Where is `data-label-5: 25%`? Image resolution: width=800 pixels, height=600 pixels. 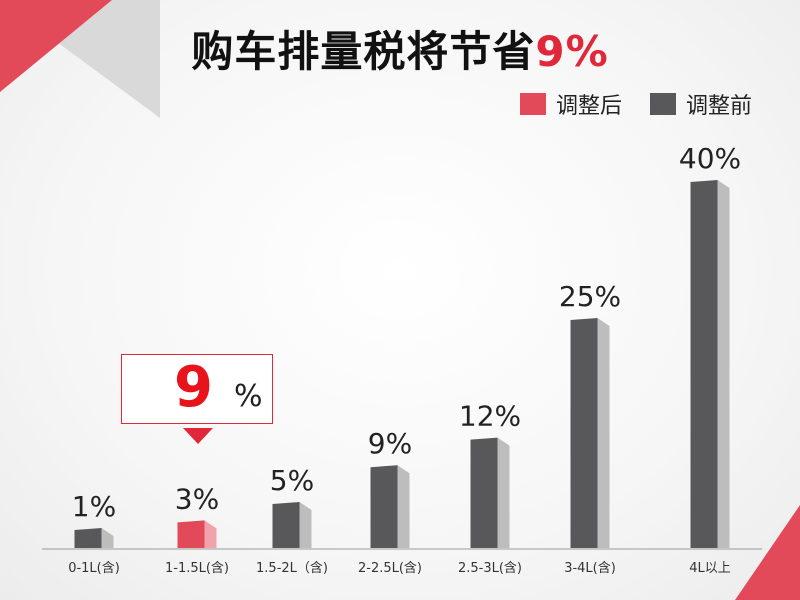 data-label-5: 25% is located at coordinates (590, 296).